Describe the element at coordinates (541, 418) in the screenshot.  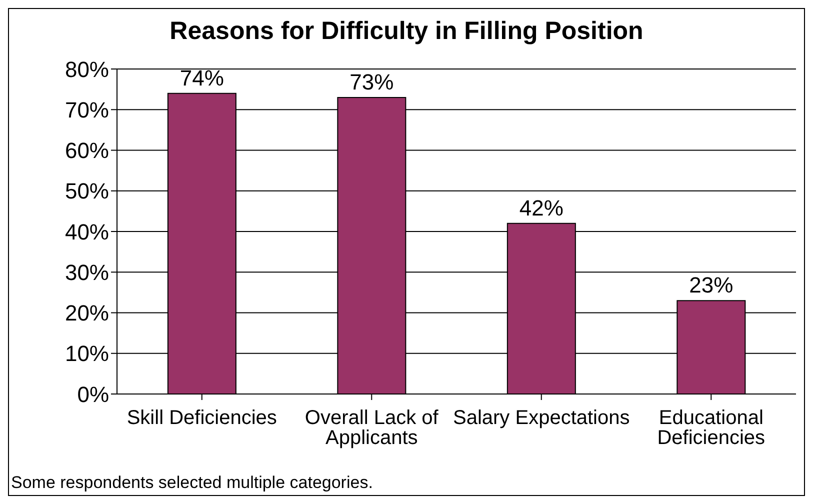
I see `x-tick-label: Salary Expectations` at that location.